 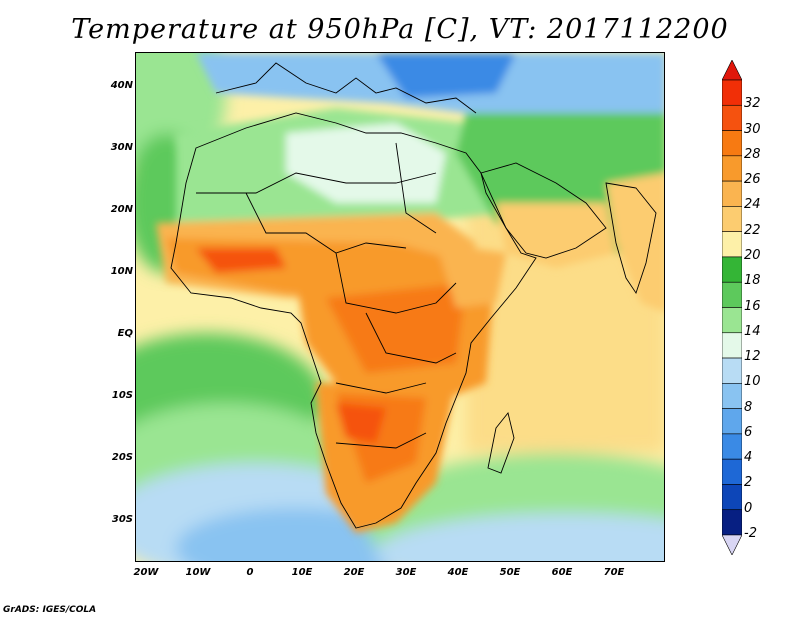 What do you see at coordinates (302, 572) in the screenshot?
I see `lon-label-10e: 10E` at bounding box center [302, 572].